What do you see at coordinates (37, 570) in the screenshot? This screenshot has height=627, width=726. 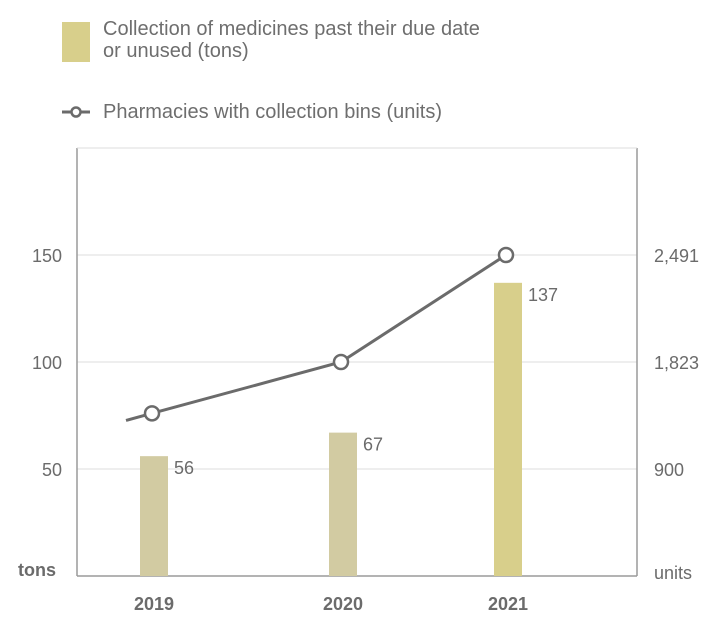 I see `left-axis-unit-label: tons` at bounding box center [37, 570].